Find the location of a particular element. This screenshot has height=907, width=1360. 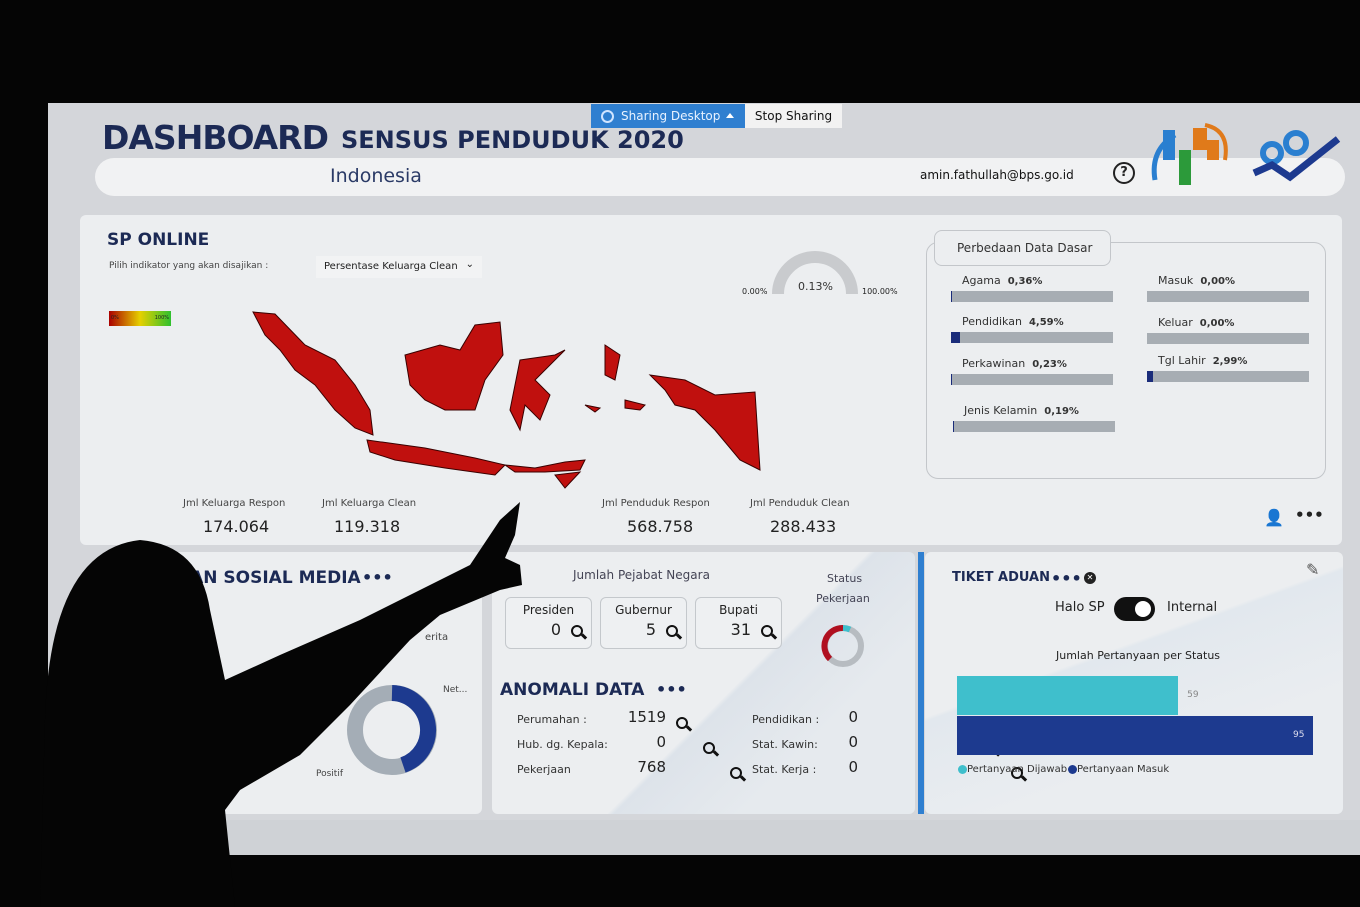

region-label: Indonesia is located at coordinates (376, 176).